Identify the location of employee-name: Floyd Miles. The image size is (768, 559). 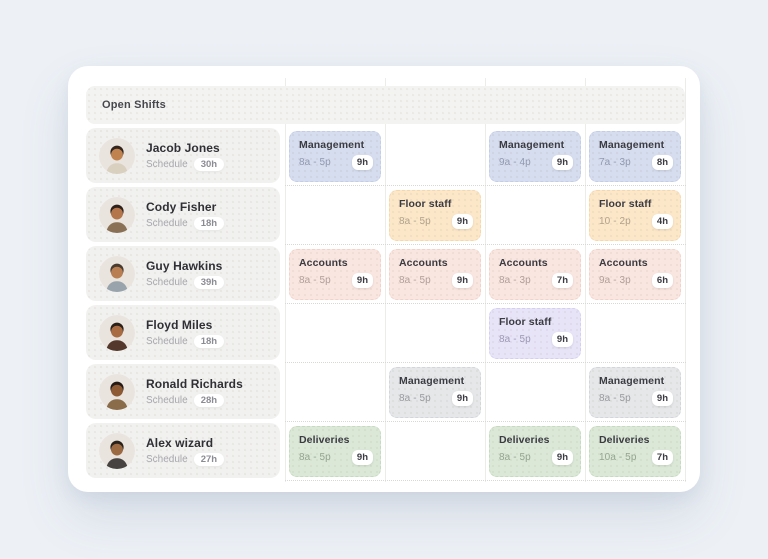
(179, 324).